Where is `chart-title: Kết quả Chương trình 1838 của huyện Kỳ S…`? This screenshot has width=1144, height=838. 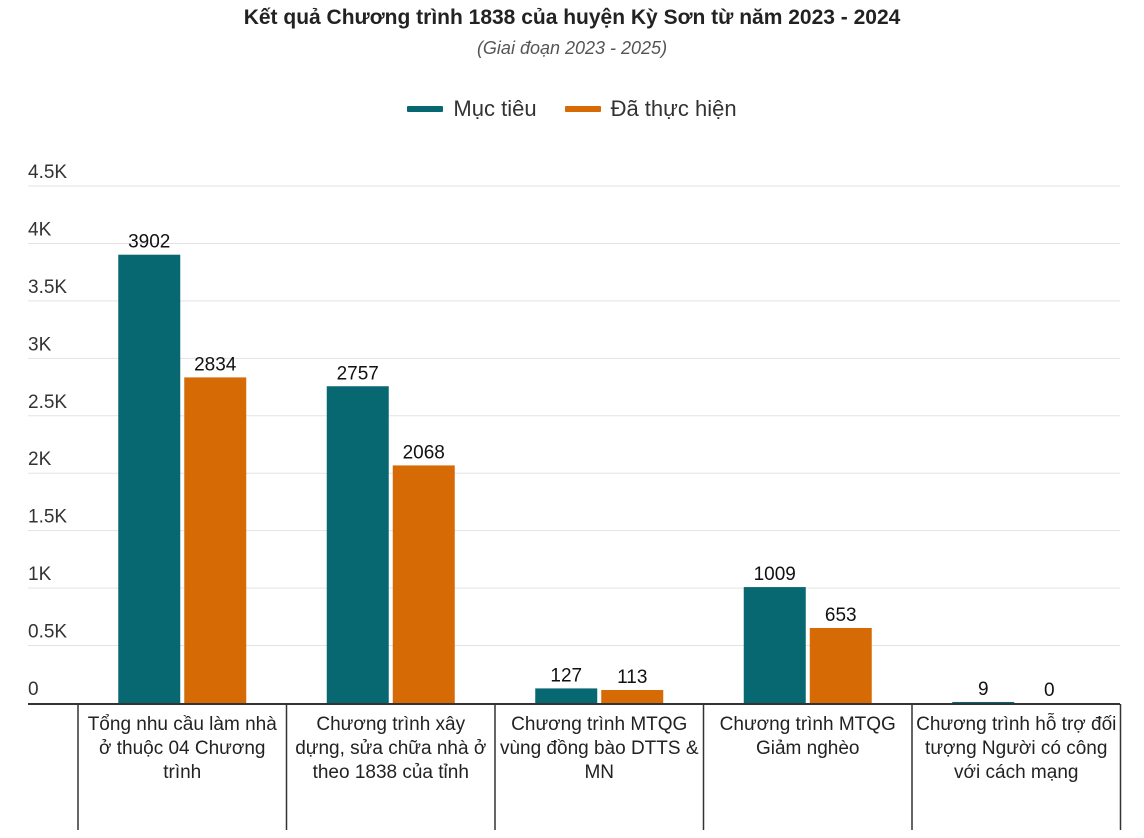 chart-title: Kết quả Chương trình 1838 của huyện Kỳ S… is located at coordinates (572, 17).